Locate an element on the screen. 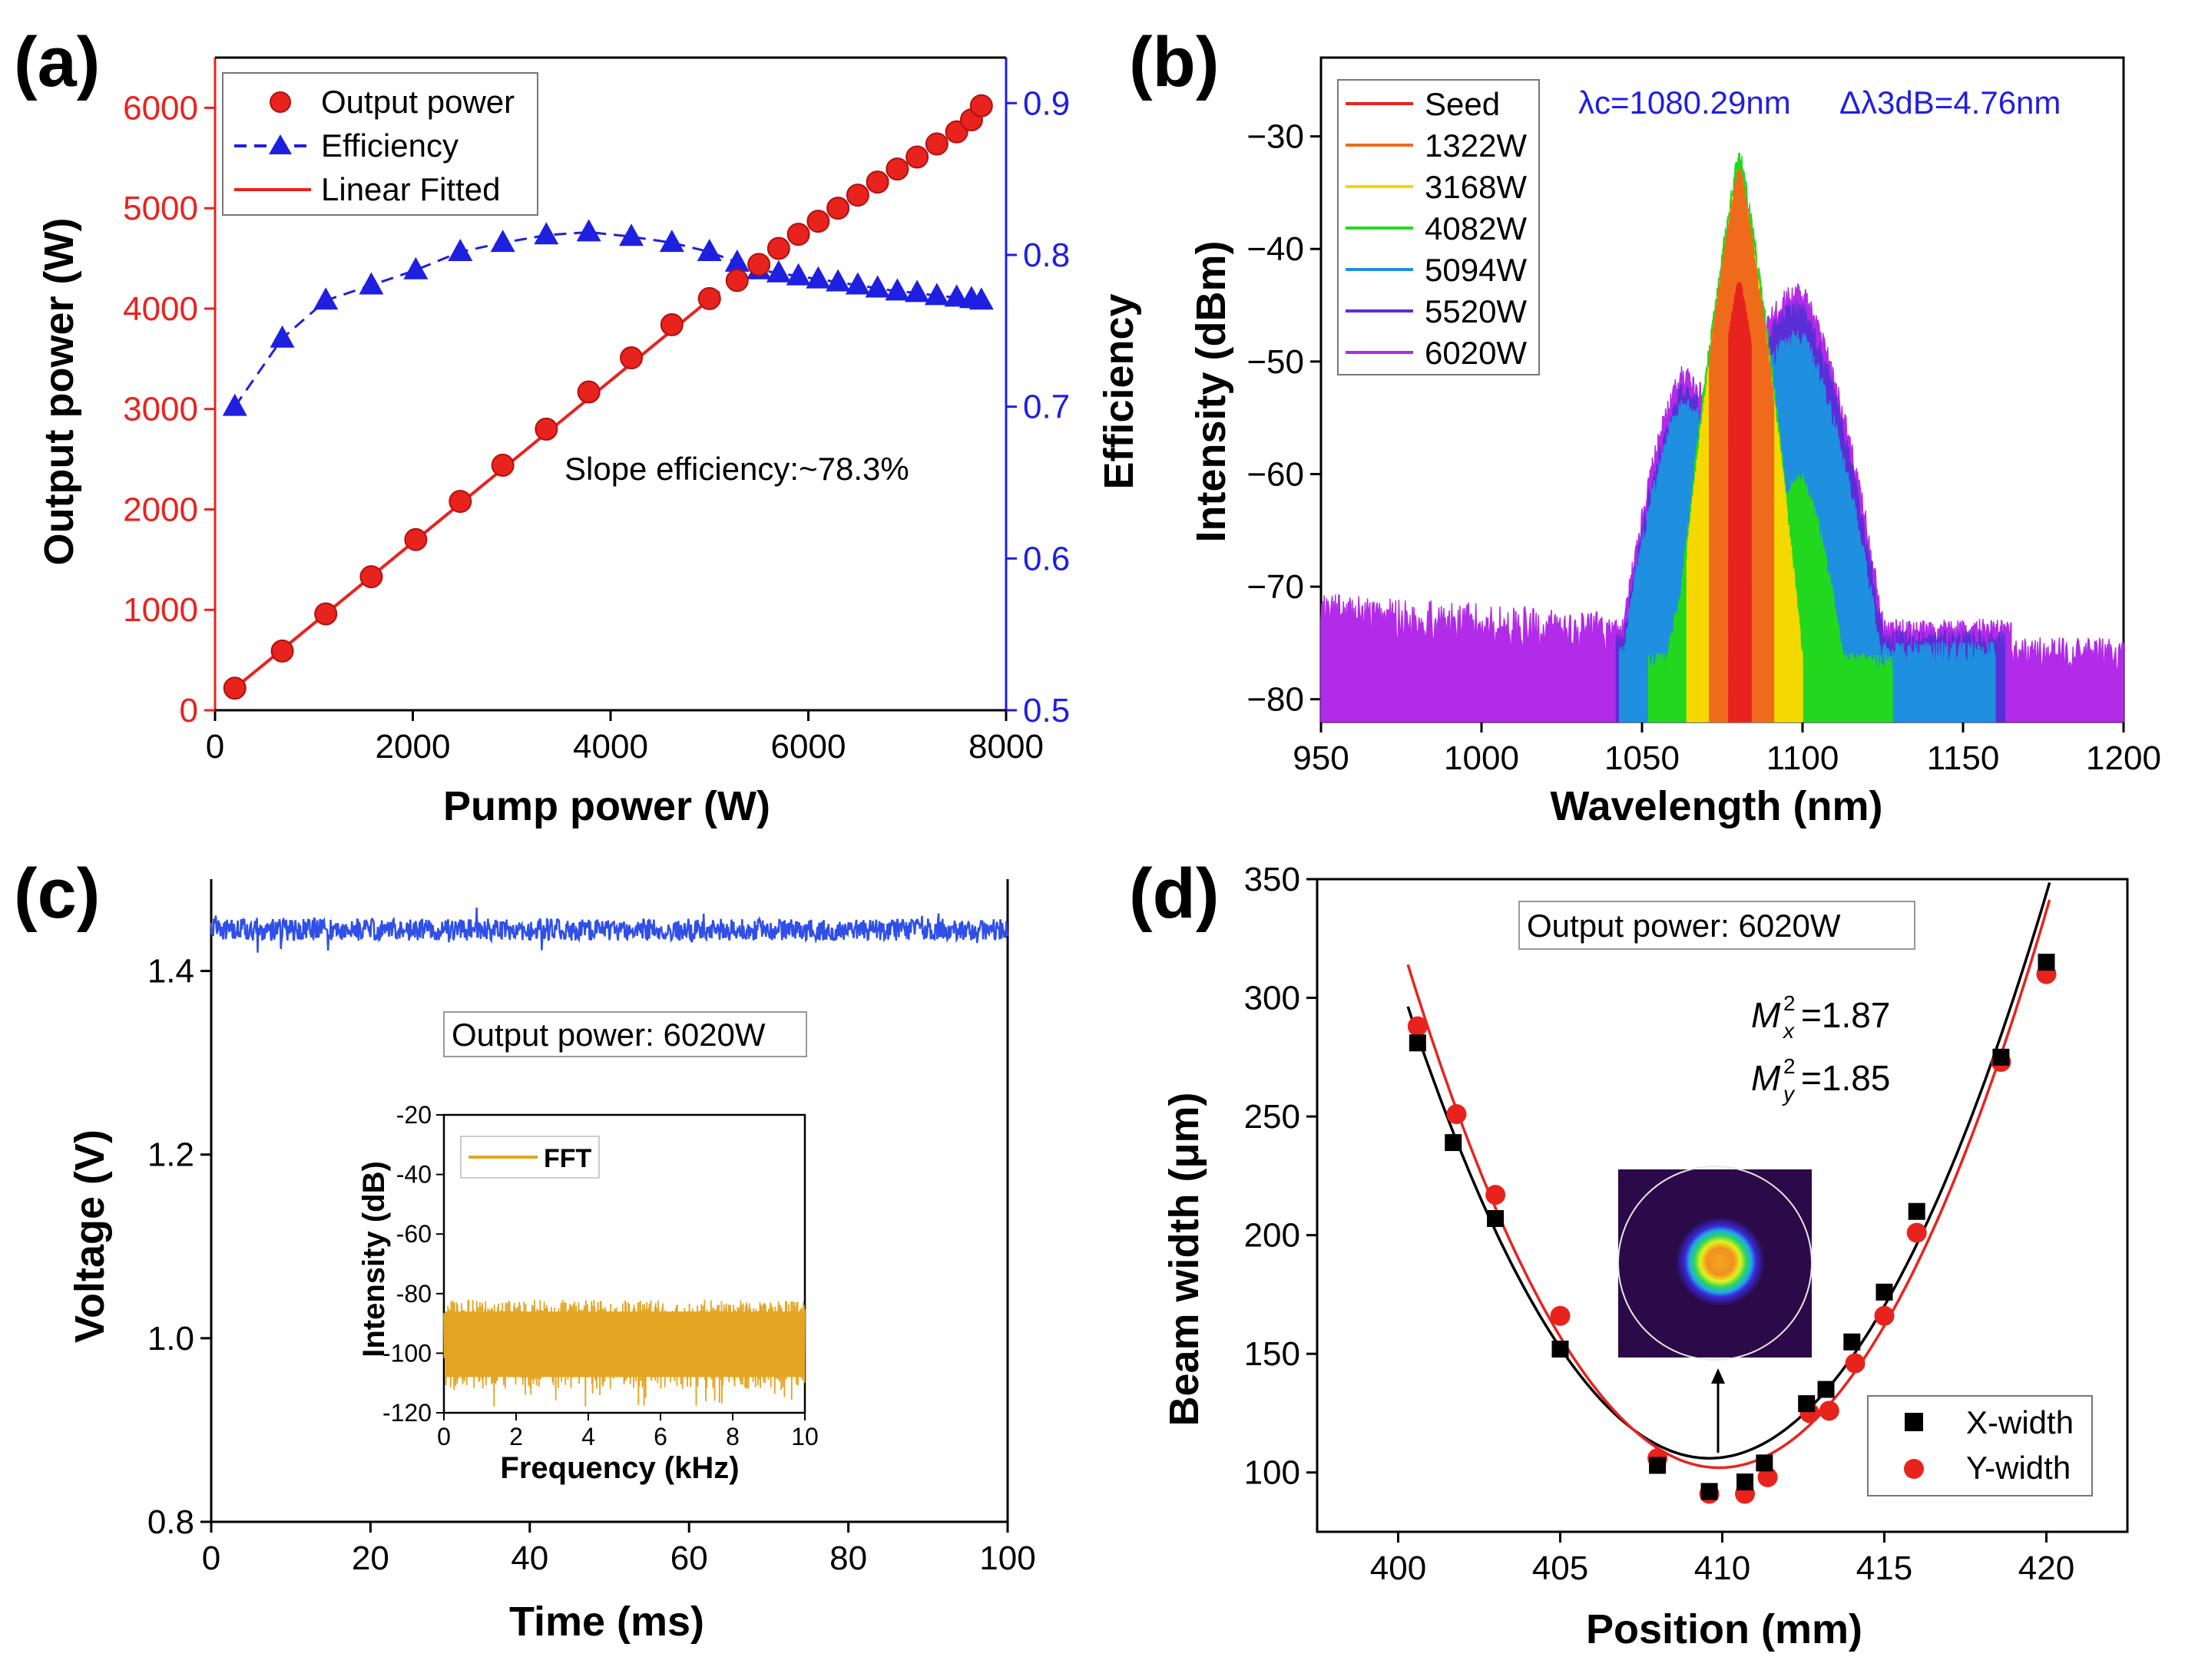  a-xtick-label: 8000 is located at coordinates (1006, 747).